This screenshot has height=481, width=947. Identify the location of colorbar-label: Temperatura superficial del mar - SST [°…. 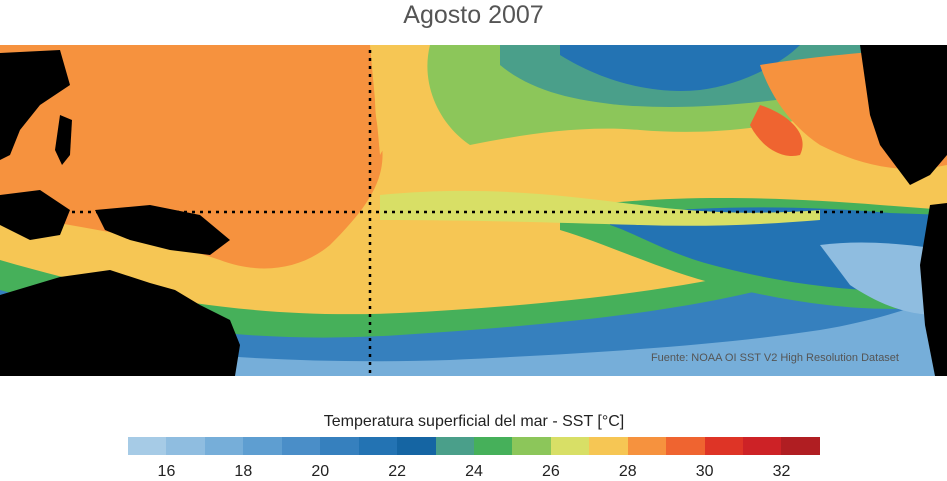
(474, 421).